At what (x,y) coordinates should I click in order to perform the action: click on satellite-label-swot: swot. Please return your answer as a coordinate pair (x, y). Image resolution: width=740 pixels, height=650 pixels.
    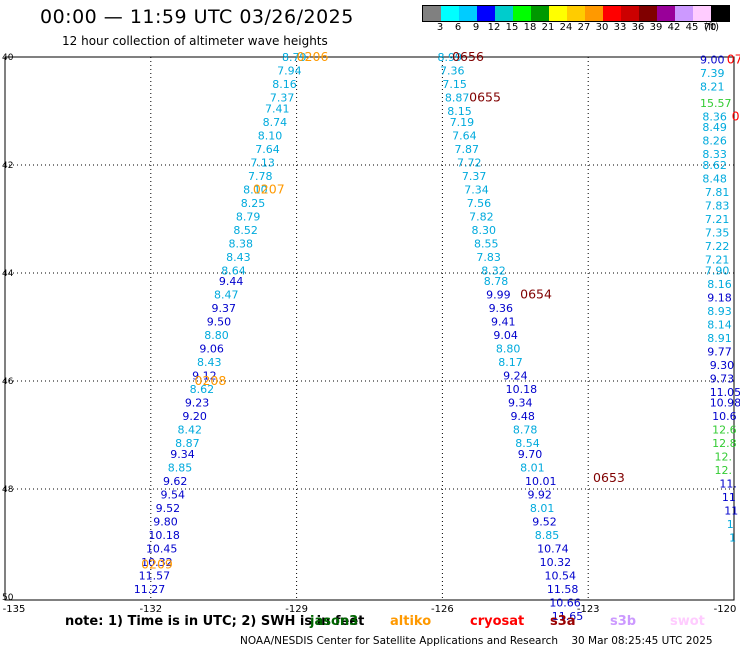
    Looking at the image, I should click on (687, 621).